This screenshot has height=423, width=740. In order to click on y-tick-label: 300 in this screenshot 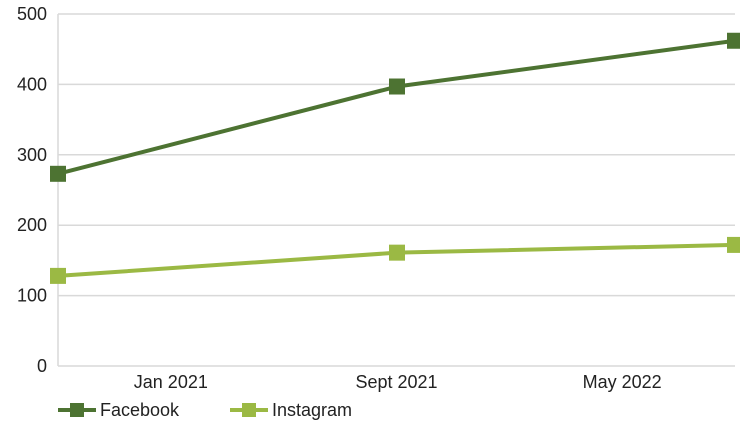, I will do `click(32, 155)`.